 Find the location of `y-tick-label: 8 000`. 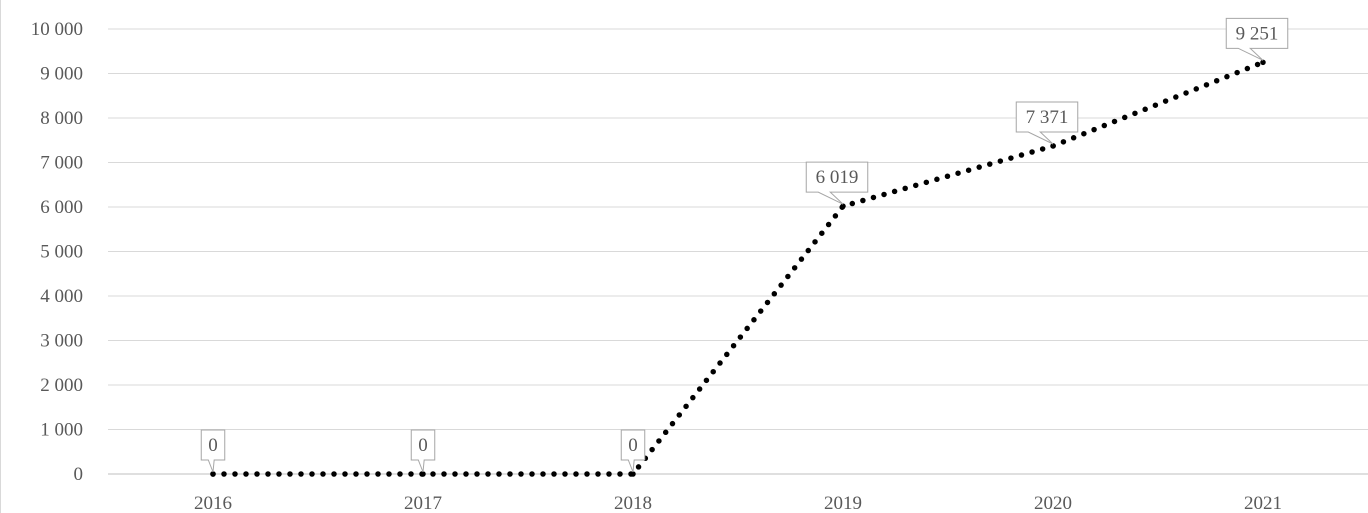

y-tick-label: 8 000 is located at coordinates (61, 118).